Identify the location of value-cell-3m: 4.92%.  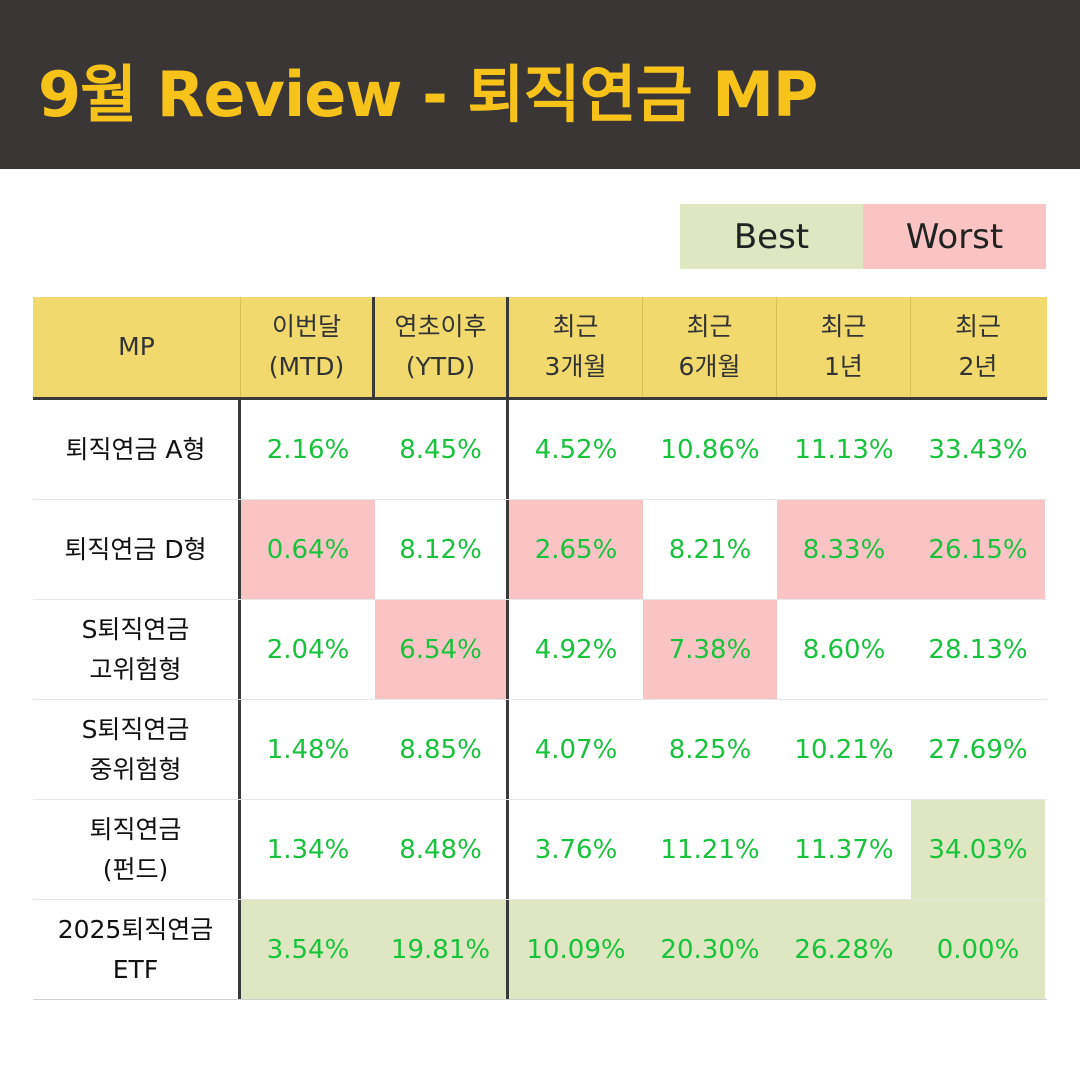
(576, 649).